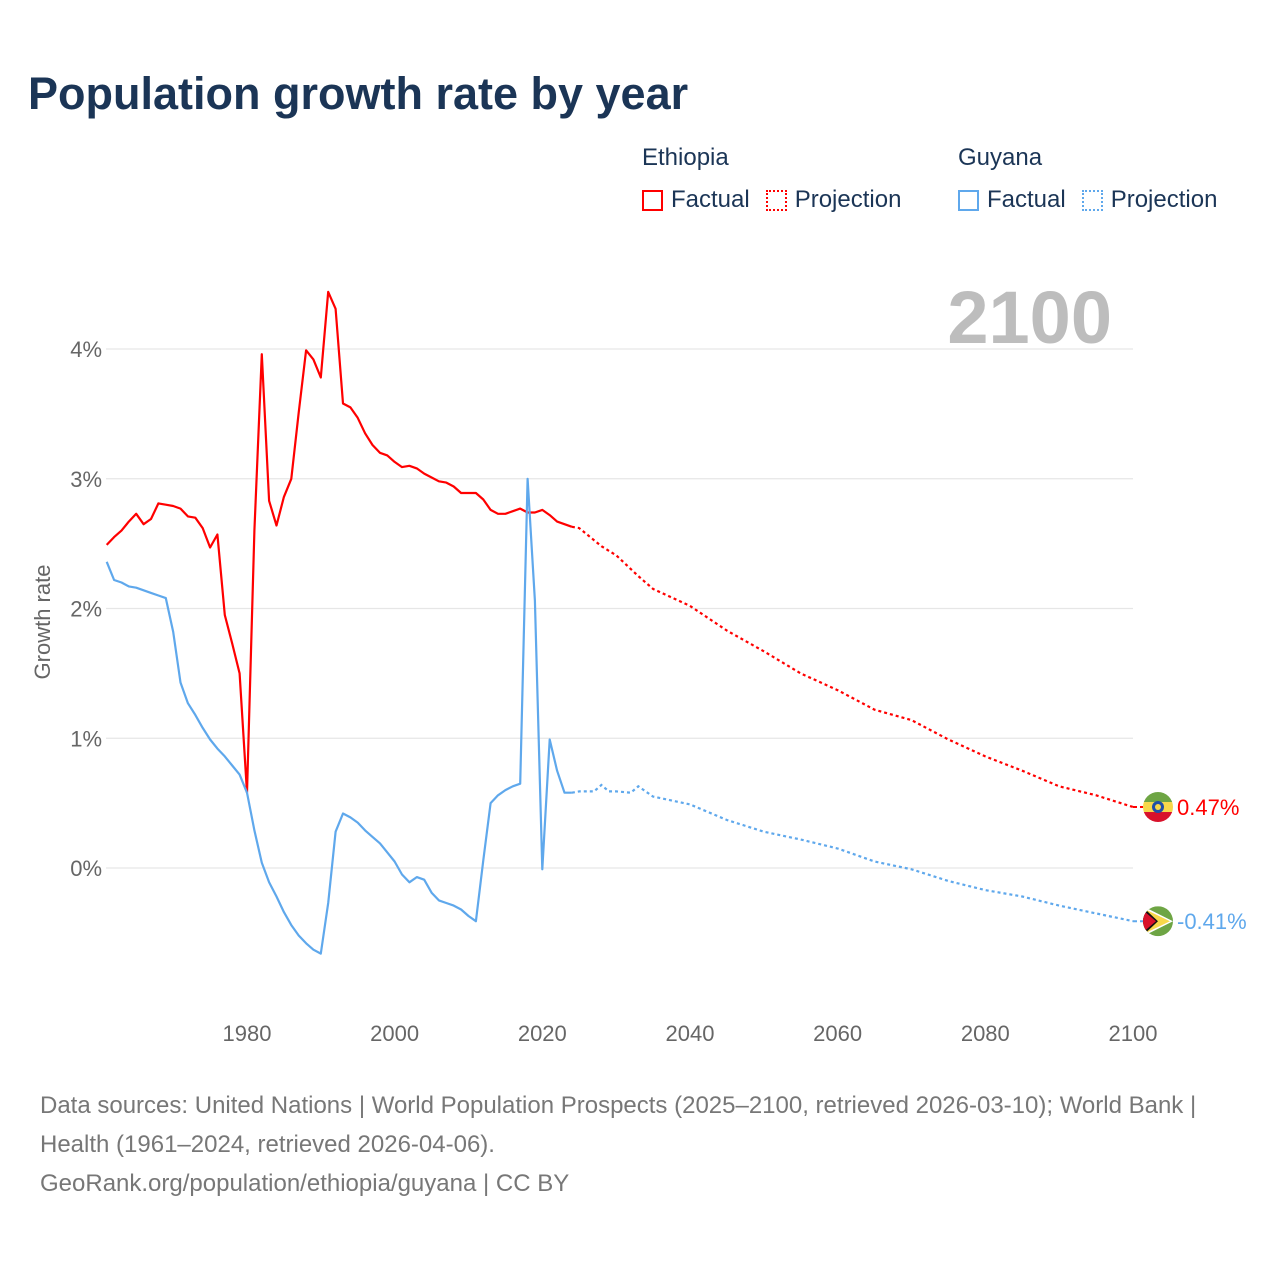 The image size is (1280, 1280). What do you see at coordinates (1158, 921) in the screenshot?
I see `guyana-flag-icon` at bounding box center [1158, 921].